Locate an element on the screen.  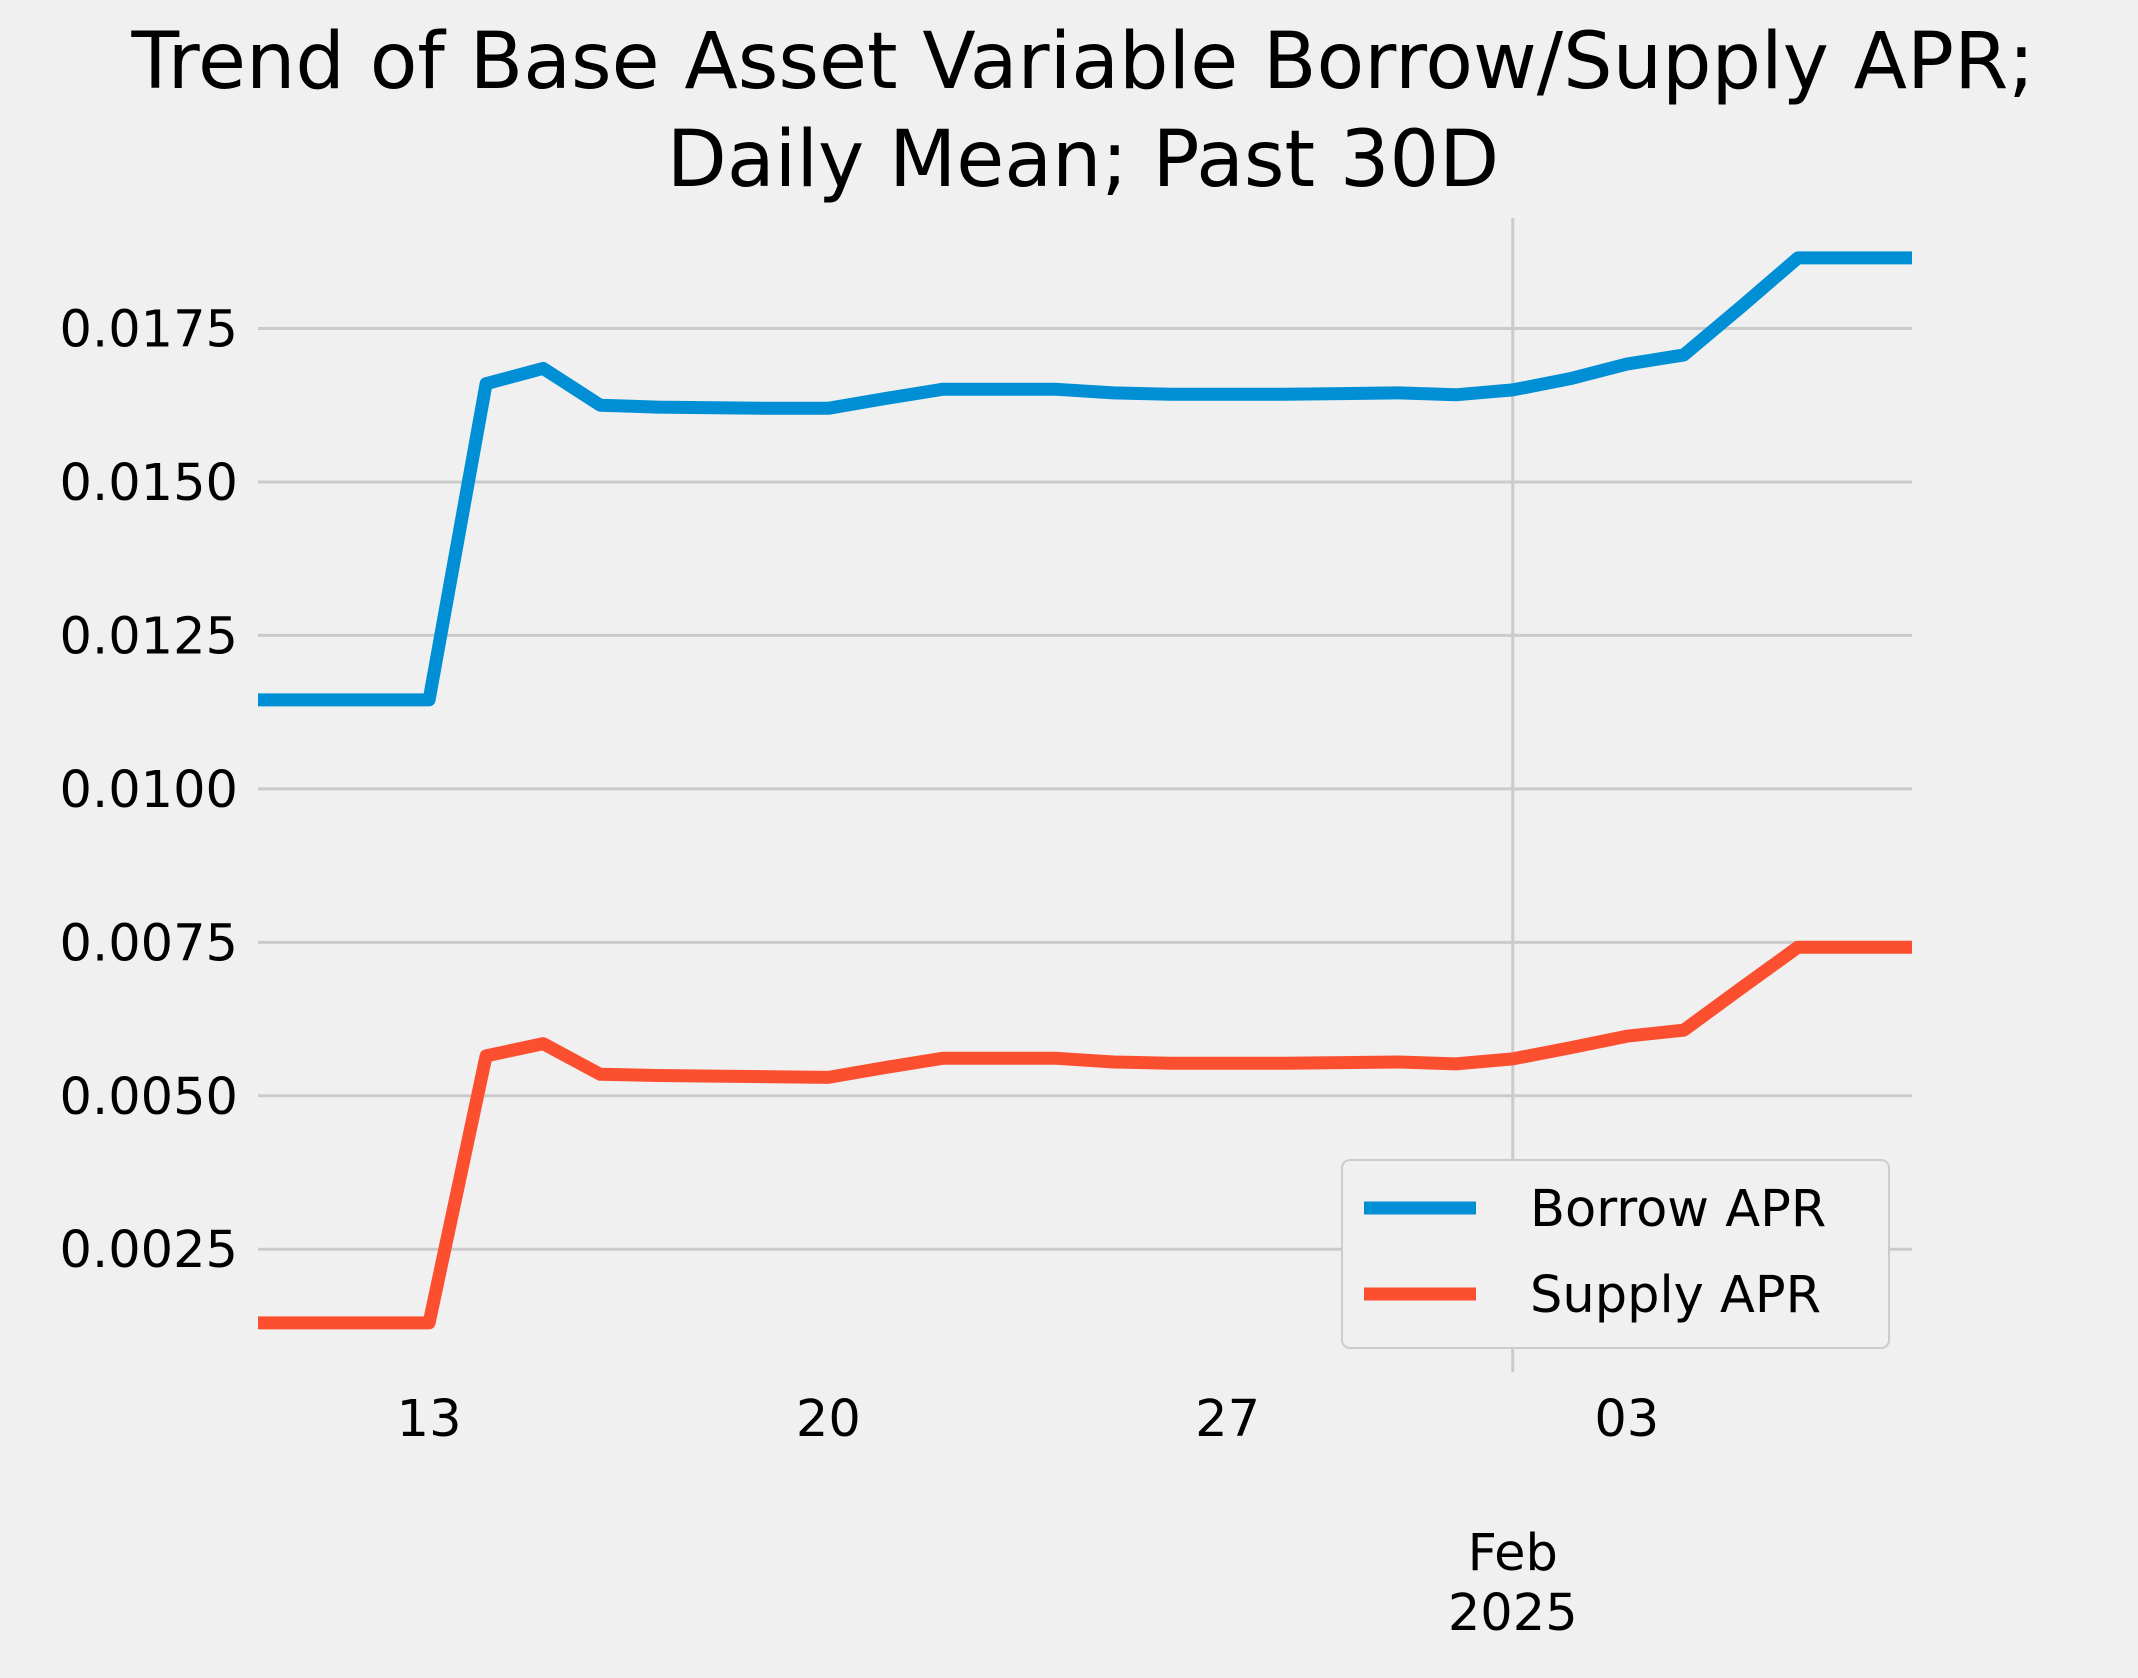
y-tick-label: 0.0125 is located at coordinates (149, 636).